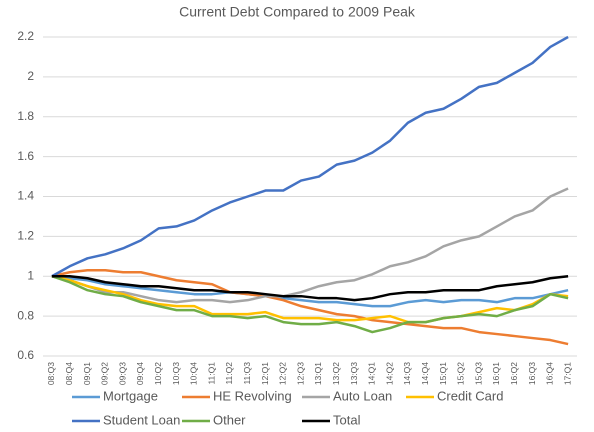  I want to click on x-tick-label: 17:Q1, so click(567, 373).